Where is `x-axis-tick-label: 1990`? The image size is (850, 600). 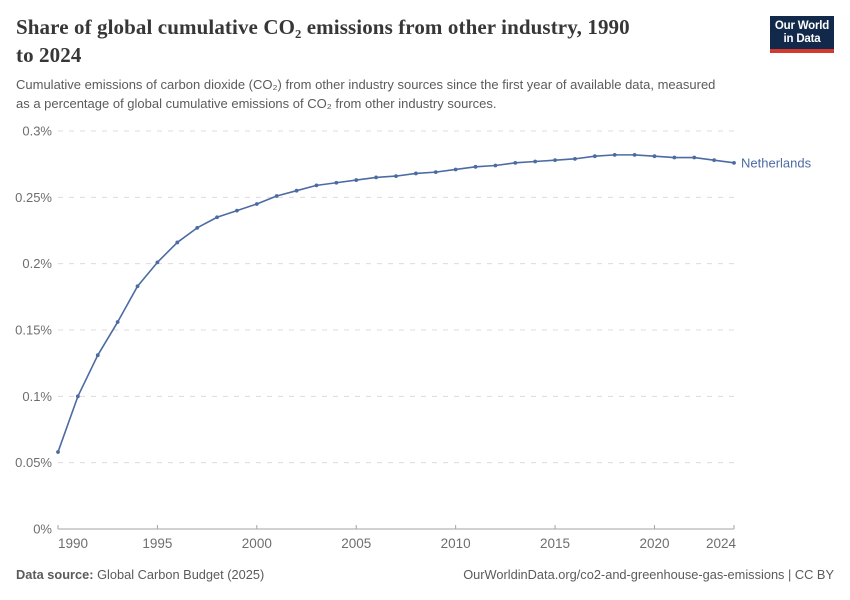 x-axis-tick-label: 1990 is located at coordinates (73, 543).